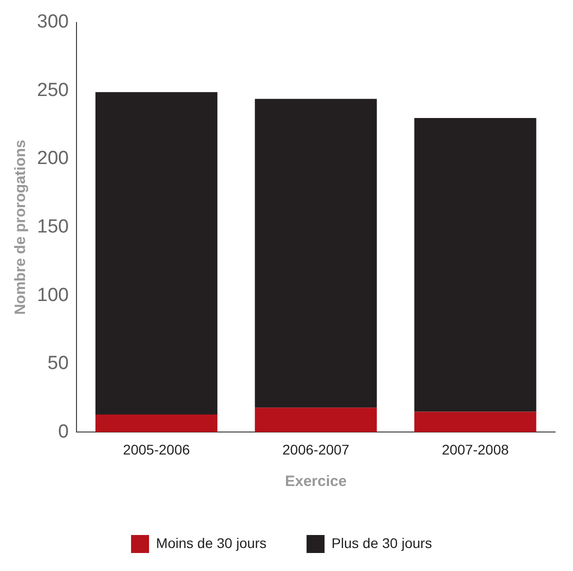  Describe the element at coordinates (475, 449) in the screenshot. I see `x-tick-label: 2007-2008` at that location.